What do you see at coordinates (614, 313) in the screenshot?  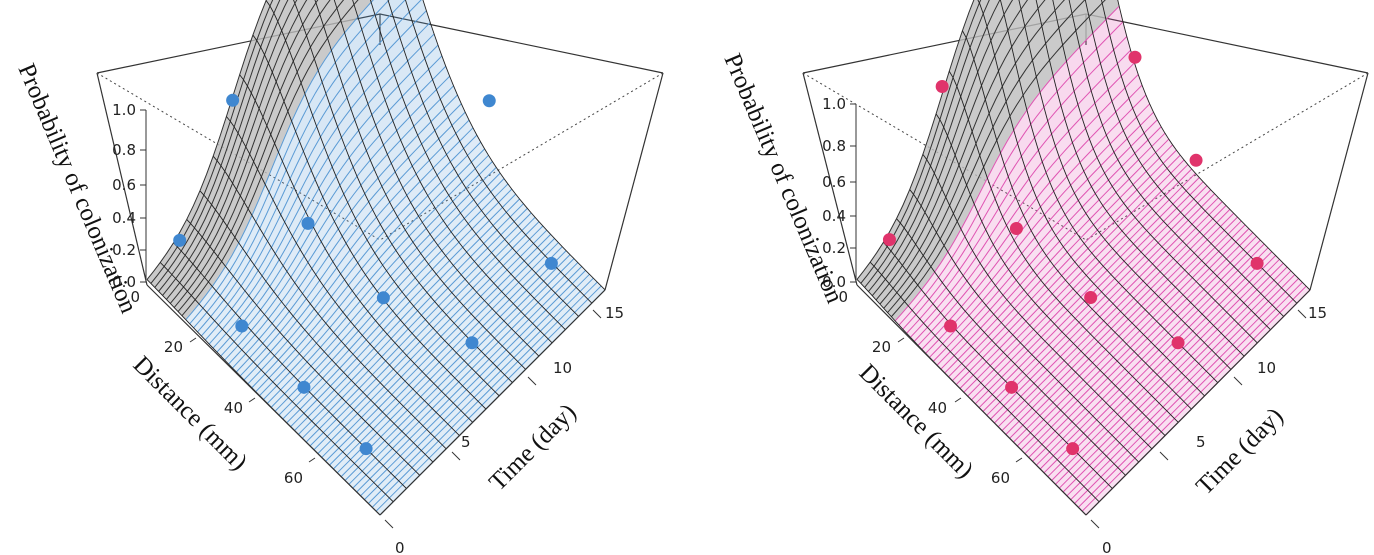 I see `left-time-tick-label: 15` at bounding box center [614, 313].